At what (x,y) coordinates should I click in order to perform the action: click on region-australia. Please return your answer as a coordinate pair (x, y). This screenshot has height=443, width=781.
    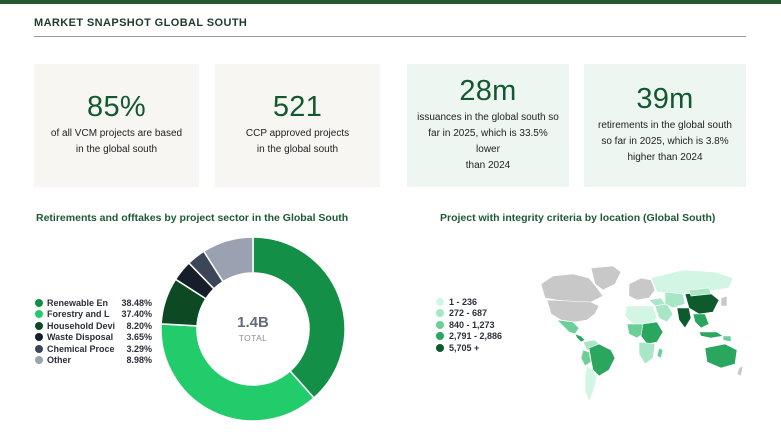
    Looking at the image, I should click on (721, 356).